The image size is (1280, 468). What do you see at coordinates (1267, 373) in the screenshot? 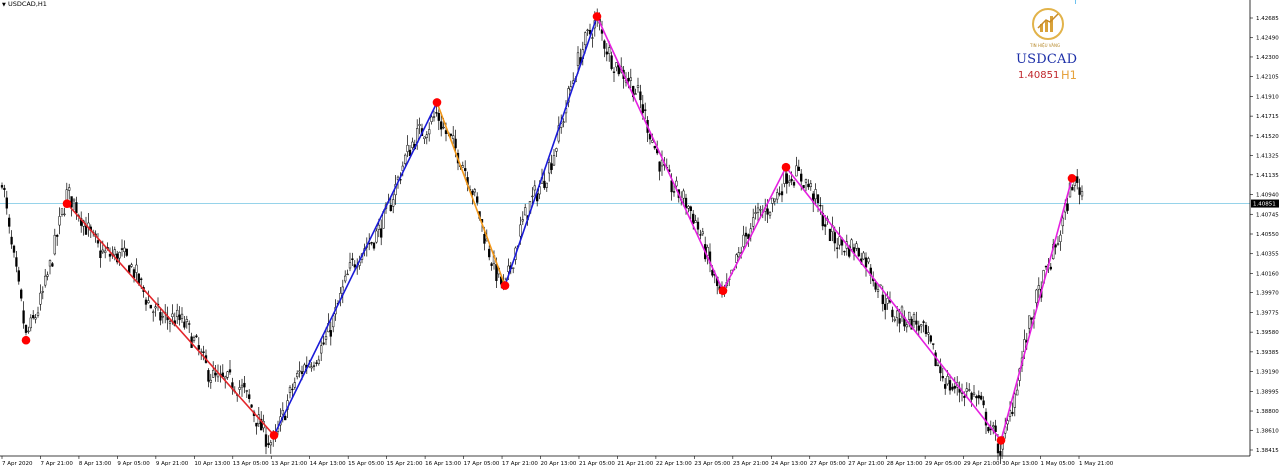
I see `y-tick-label: 1.39190` at bounding box center [1267, 373].